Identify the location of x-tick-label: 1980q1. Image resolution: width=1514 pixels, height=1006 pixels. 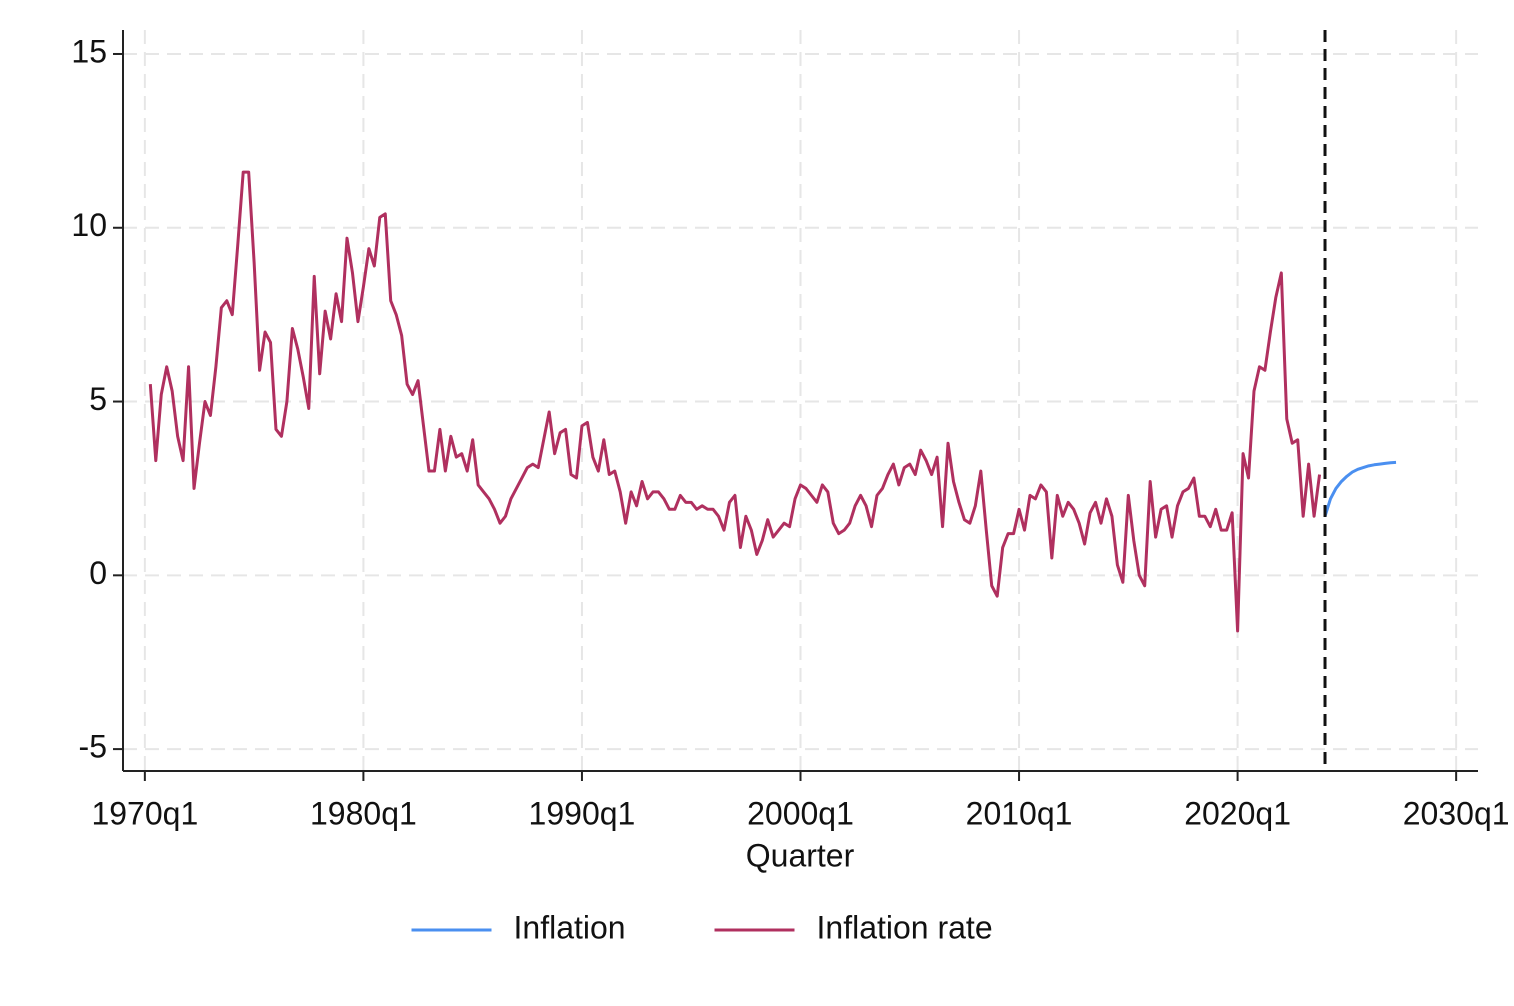
(363, 813).